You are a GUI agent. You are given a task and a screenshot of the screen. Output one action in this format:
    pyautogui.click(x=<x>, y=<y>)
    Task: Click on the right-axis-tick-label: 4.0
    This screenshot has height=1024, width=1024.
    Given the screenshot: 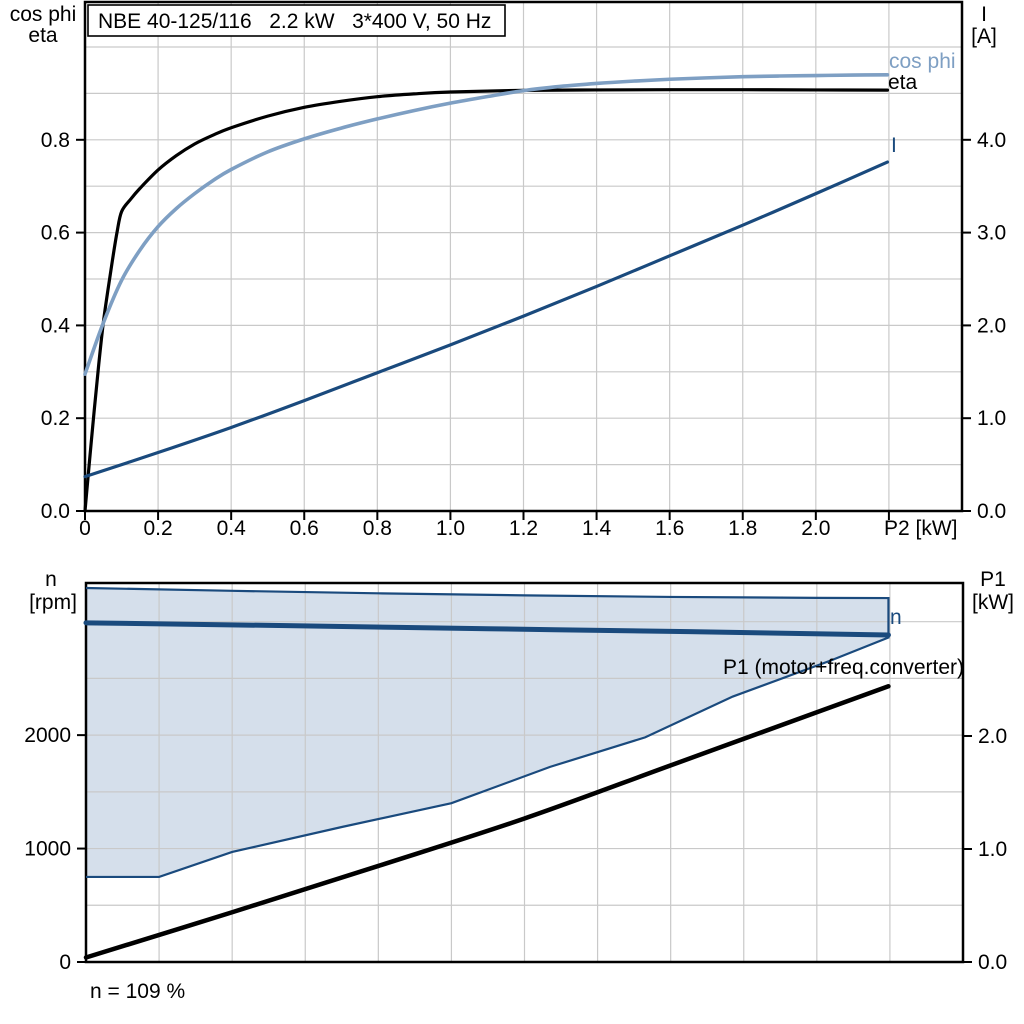 What is the action you would take?
    pyautogui.click(x=991, y=140)
    